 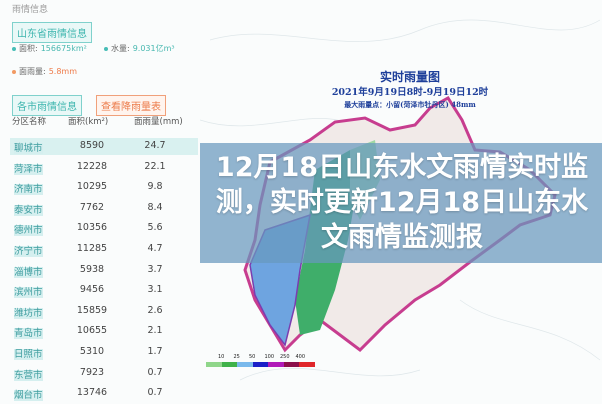 What do you see at coordinates (28, 251) in the screenshot?
I see `region-name: 济宁市` at bounding box center [28, 251].